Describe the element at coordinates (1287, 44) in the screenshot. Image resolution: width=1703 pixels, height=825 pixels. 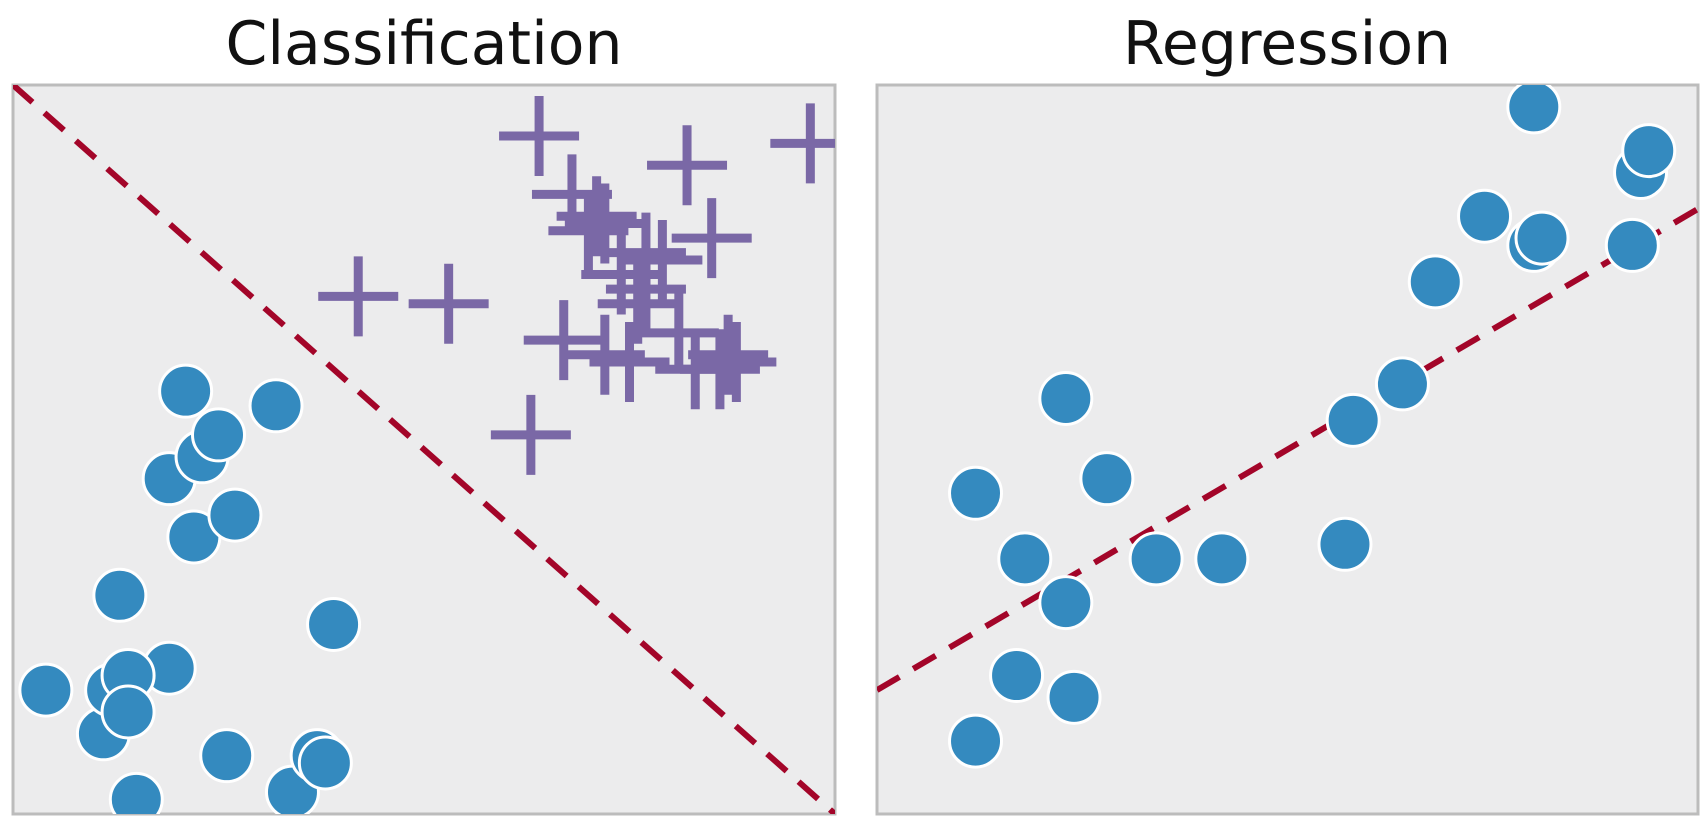
I see `regression-title: Regression` at that location.